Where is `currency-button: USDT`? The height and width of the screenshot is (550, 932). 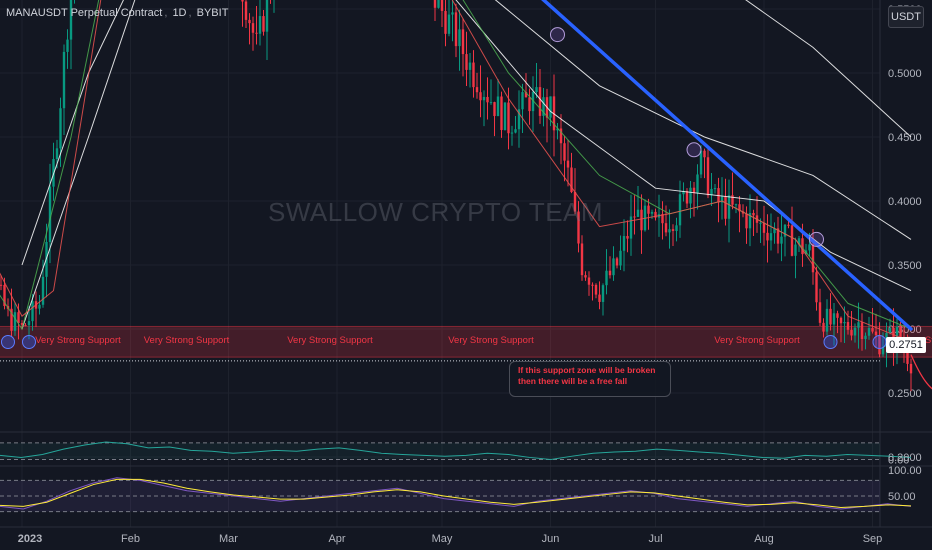
currency-button: USDT is located at coordinates (906, 17).